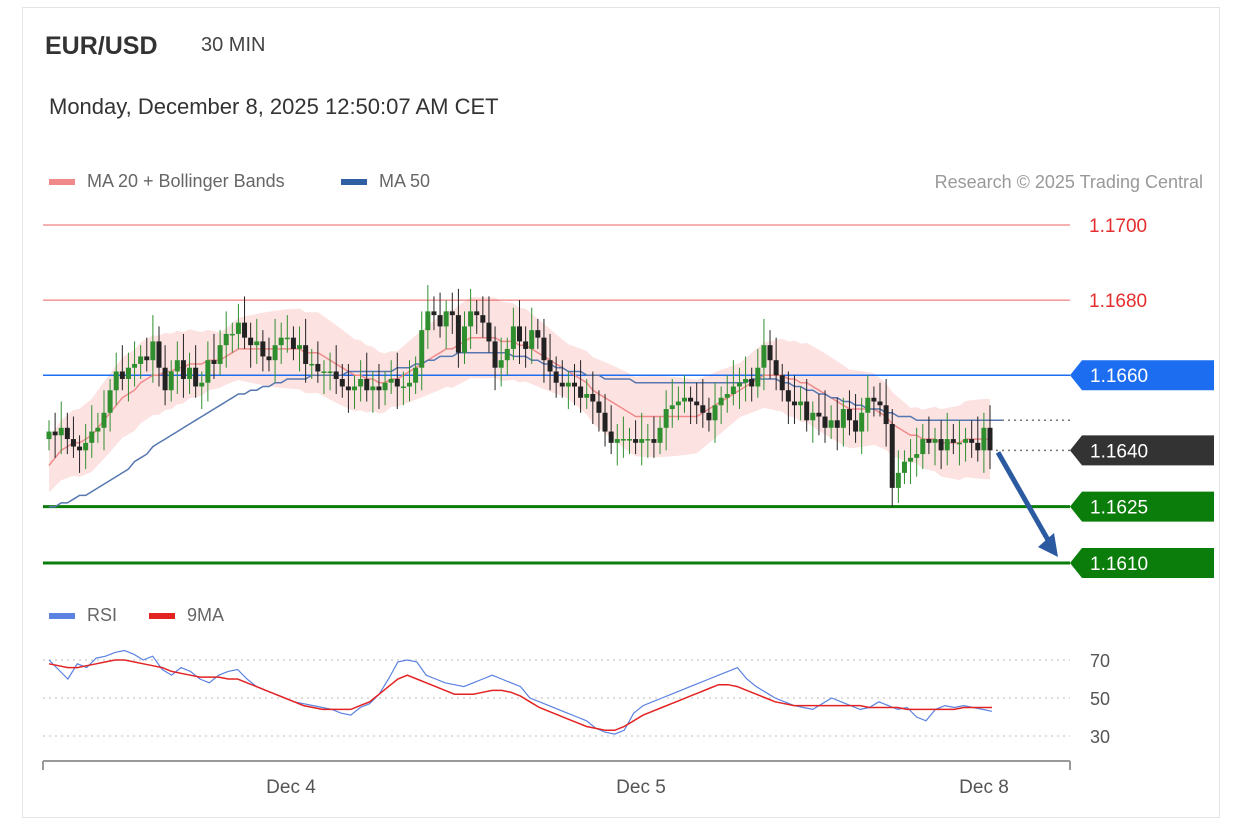 This screenshot has width=1250, height=836. What do you see at coordinates (186, 181) in the screenshot?
I see `legend-label-ma20: MA 20 + Bollinger Bands` at bounding box center [186, 181].